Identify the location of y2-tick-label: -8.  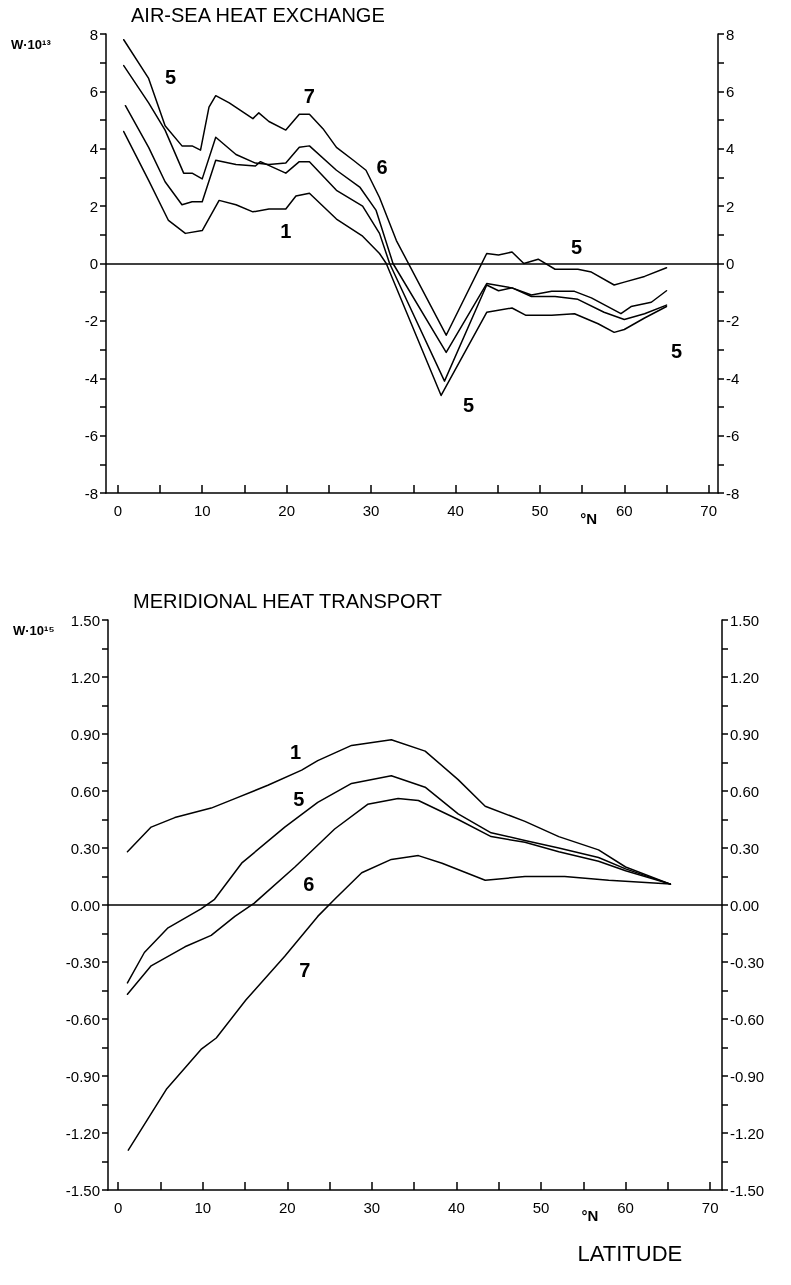
(733, 493).